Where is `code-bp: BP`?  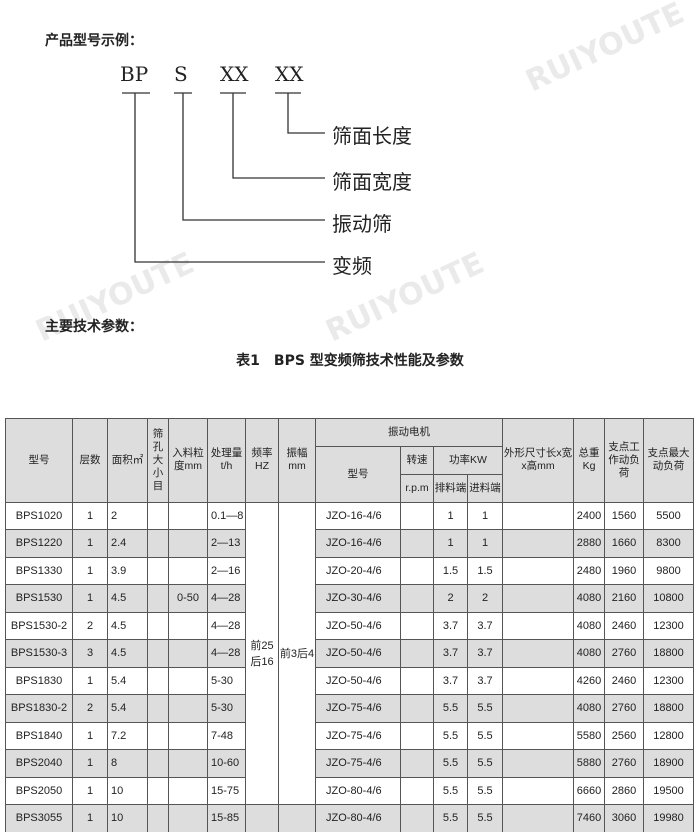
code-bp: BP is located at coordinates (134, 74).